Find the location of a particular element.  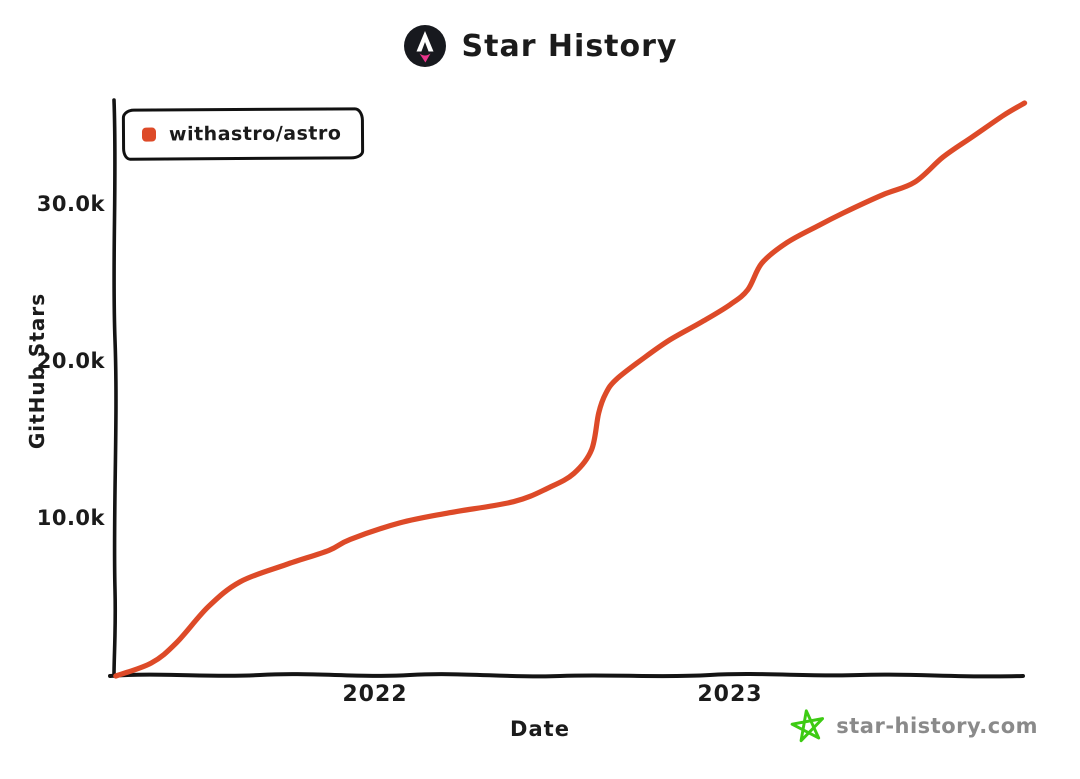

legend-marker-swatch is located at coordinates (149, 134).